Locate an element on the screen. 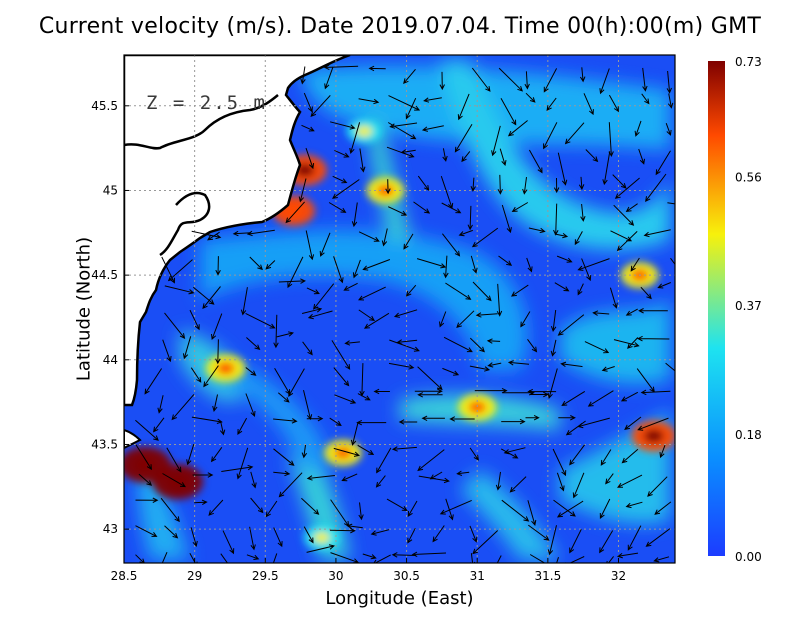 The height and width of the screenshot is (618, 800). y-tick-label: 43 is located at coordinates (110, 529).